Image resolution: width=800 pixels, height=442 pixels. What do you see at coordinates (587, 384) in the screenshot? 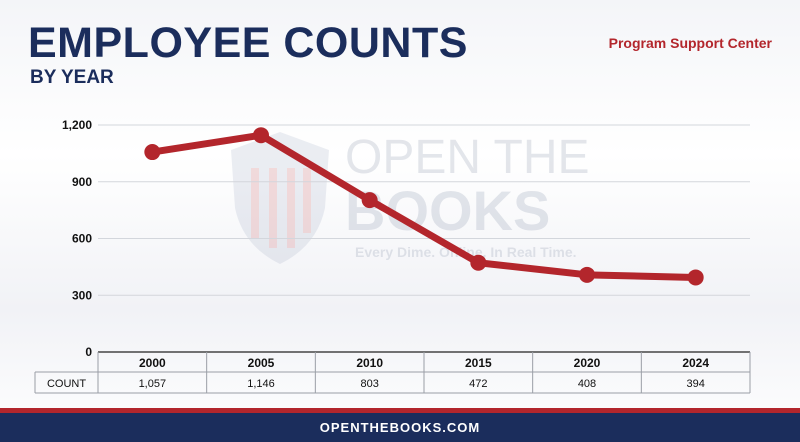
I see `data-label: 408` at bounding box center [587, 384].